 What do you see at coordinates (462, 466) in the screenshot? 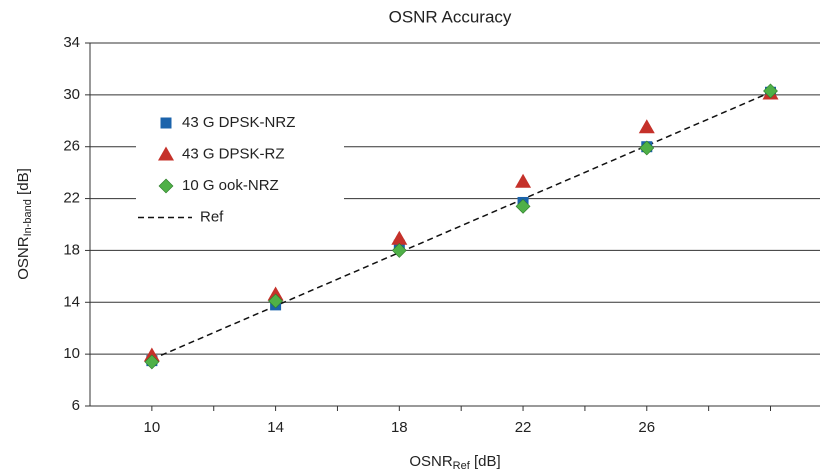
I see `x-label-sub: Ref` at bounding box center [462, 466].